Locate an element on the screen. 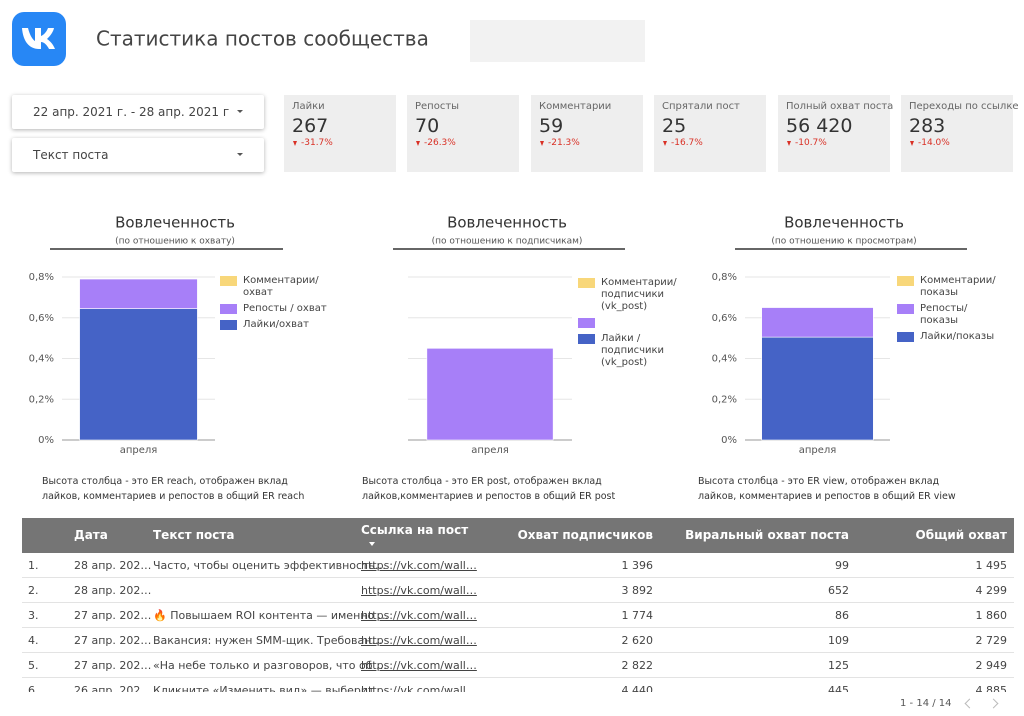  kpi-label: Репосты is located at coordinates (437, 106).